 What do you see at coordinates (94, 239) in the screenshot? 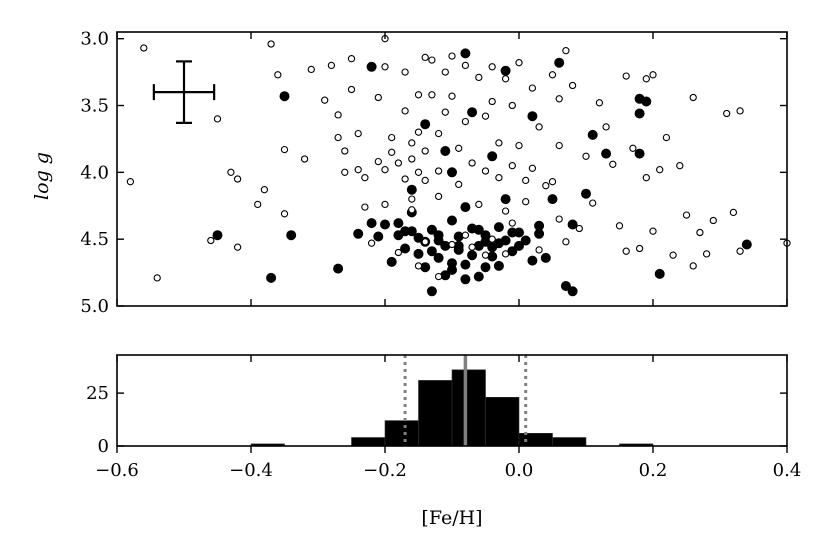
I see `y-tick-label: 4.5` at bounding box center [94, 239].